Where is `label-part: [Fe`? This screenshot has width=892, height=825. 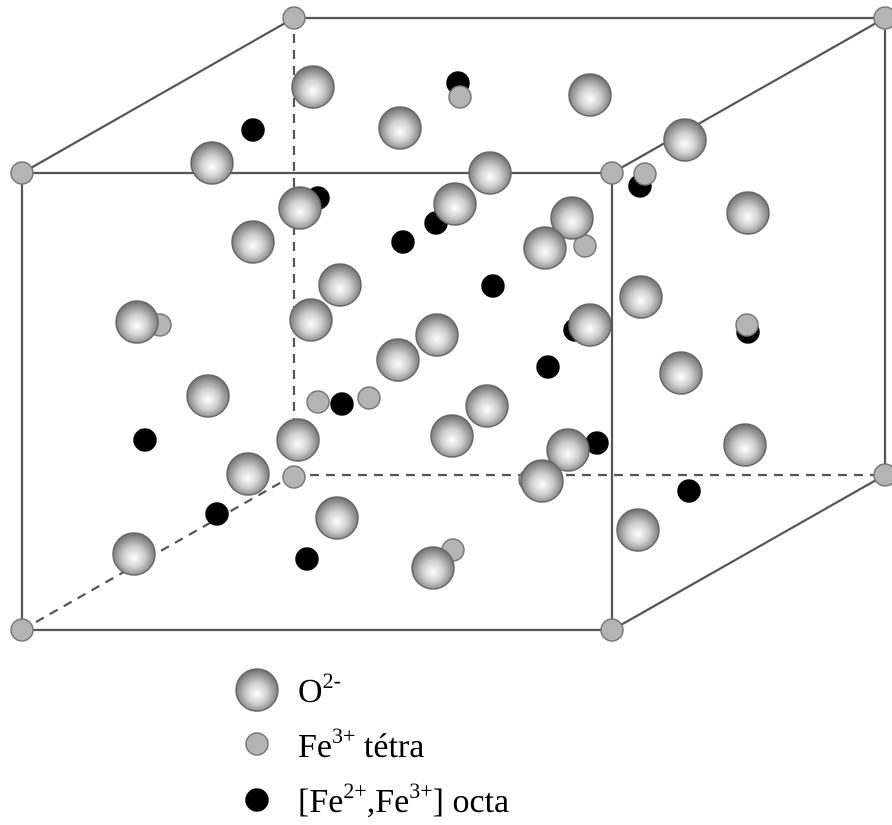 label-part: [Fe is located at coordinates (320, 801).